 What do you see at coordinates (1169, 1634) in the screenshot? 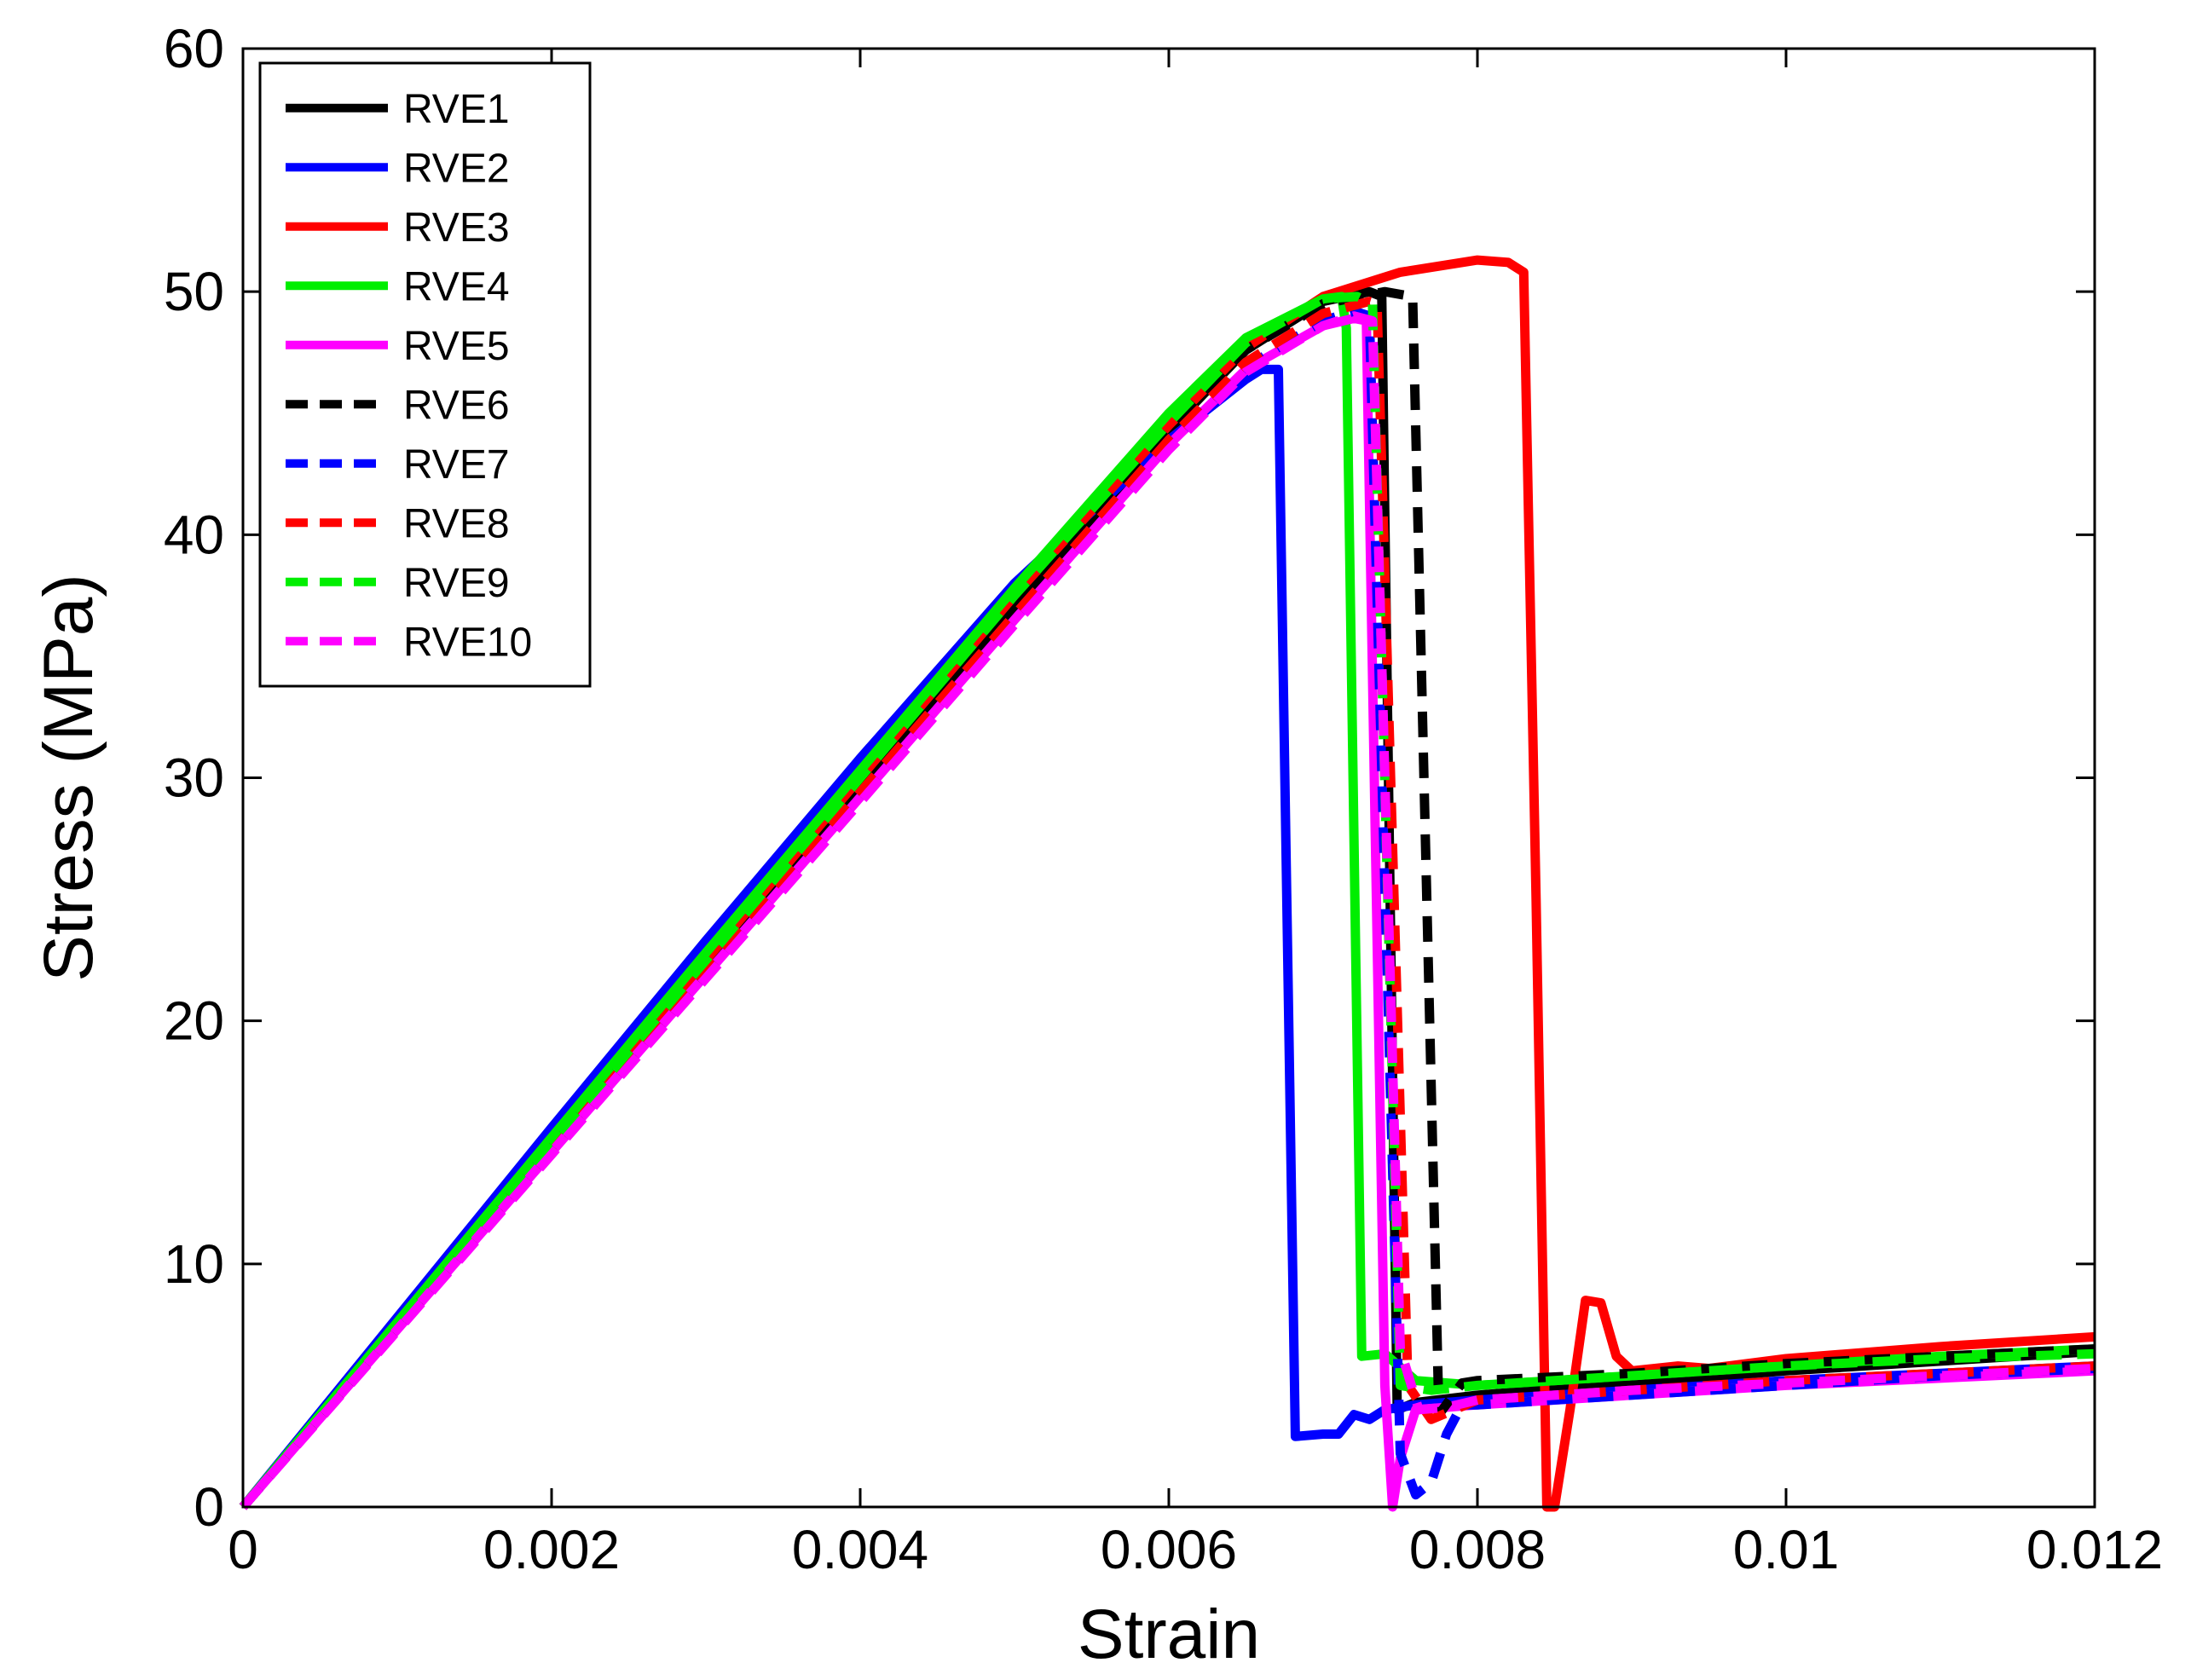
I see `x-axis-title: Strain` at bounding box center [1169, 1634].